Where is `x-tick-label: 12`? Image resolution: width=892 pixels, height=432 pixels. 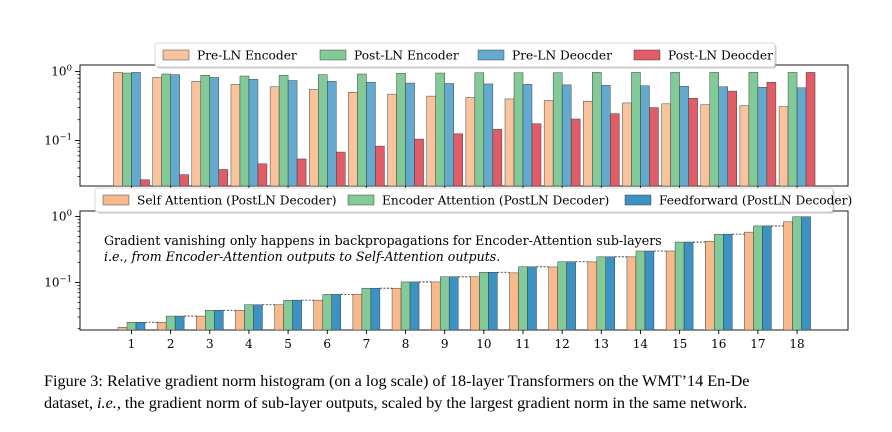 x-tick-label: 12 is located at coordinates (562, 344).